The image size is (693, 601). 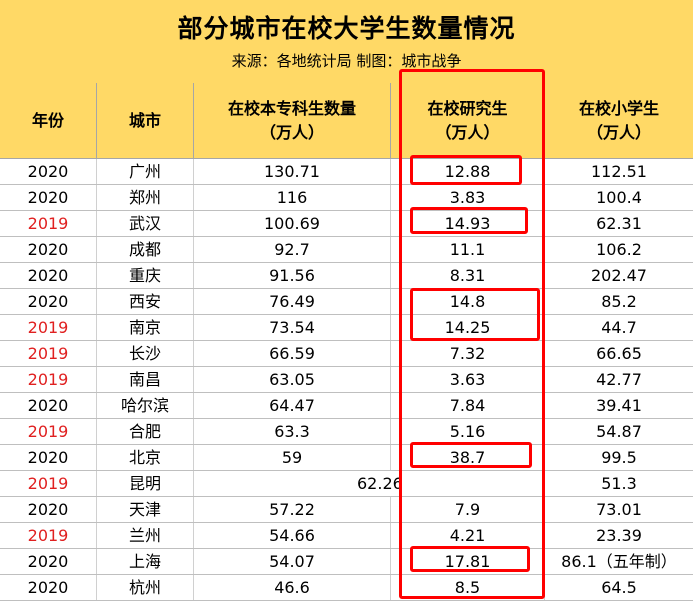 I want to click on table-row: 2019 南京 73.54 14.25 44.7, so click(x=346, y=328).